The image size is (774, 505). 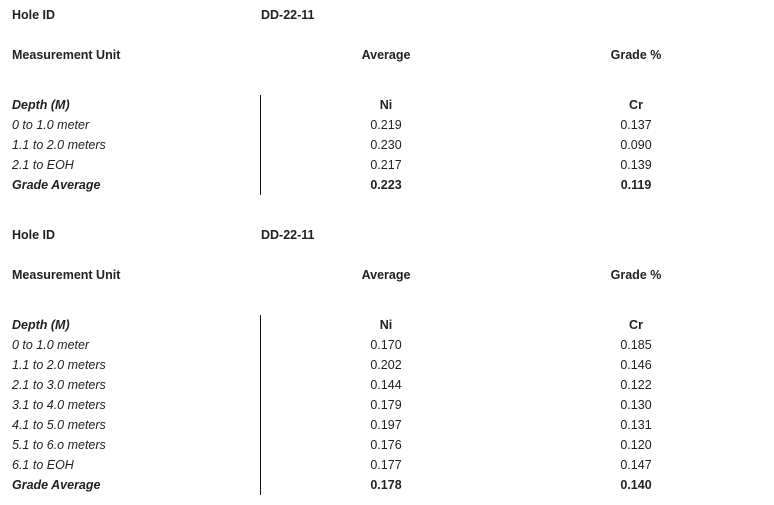 I want to click on cr-cell: 0.185, so click(x=636, y=345).